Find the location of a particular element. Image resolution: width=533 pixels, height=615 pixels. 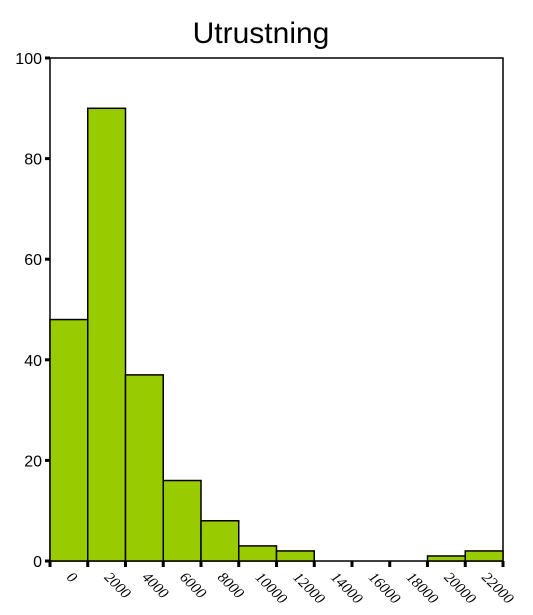

x-tick-label: 14000 is located at coordinates (346, 589).